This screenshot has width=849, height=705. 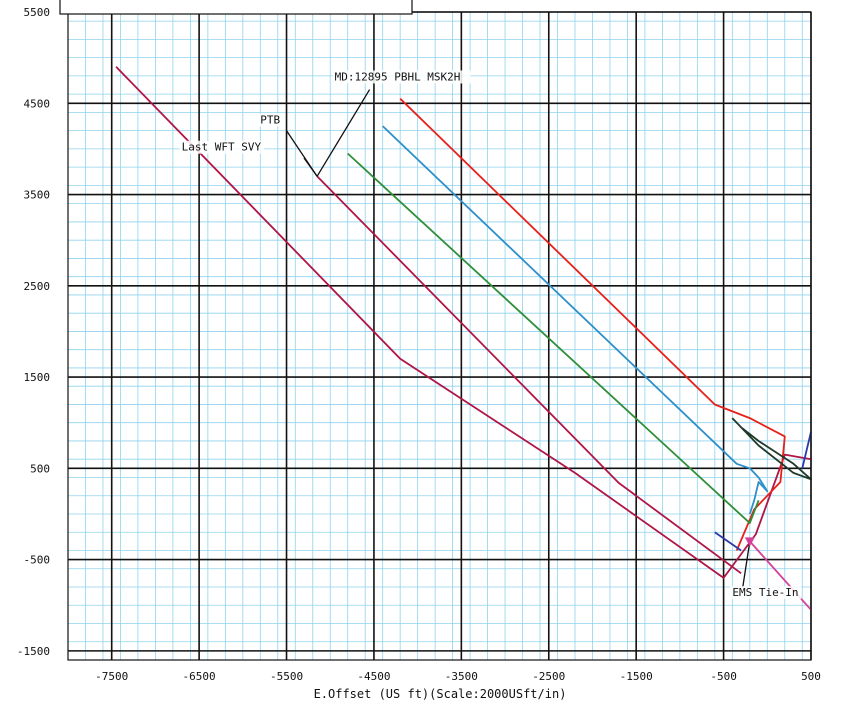 What do you see at coordinates (37, 286) in the screenshot?
I see `y-tick-label: 2500` at bounding box center [37, 286].